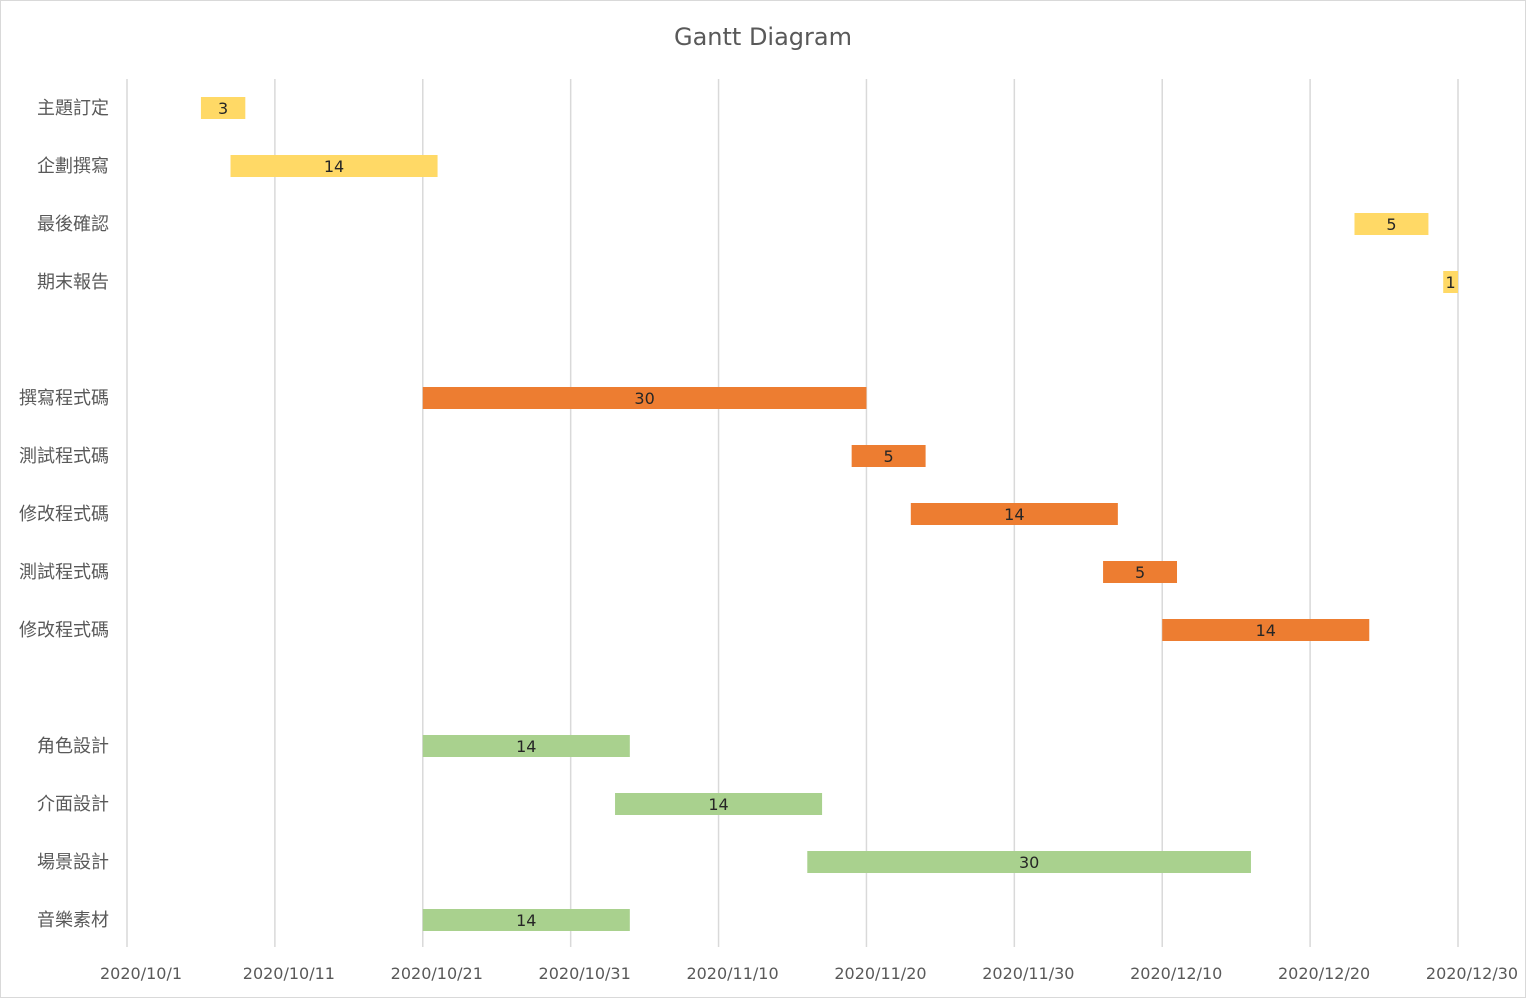  What do you see at coordinates (1176, 973) in the screenshot?
I see `x-tick-label: 2020/12/10` at bounding box center [1176, 973].